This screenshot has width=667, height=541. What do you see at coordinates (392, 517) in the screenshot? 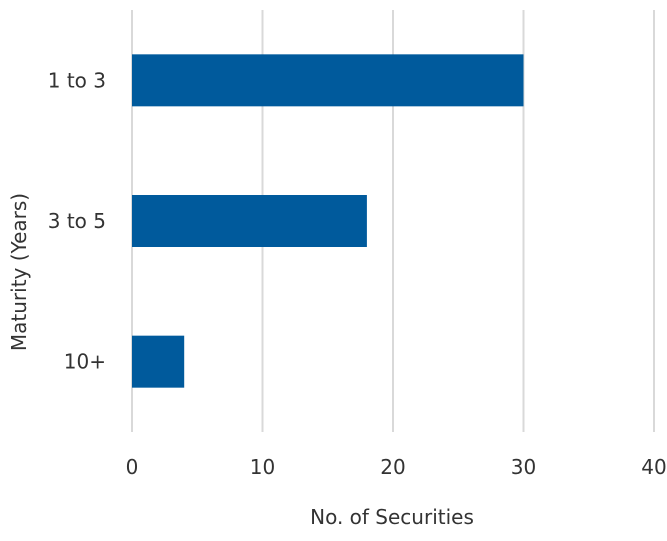
I see `x-axis-title: No. of Securities` at bounding box center [392, 517].